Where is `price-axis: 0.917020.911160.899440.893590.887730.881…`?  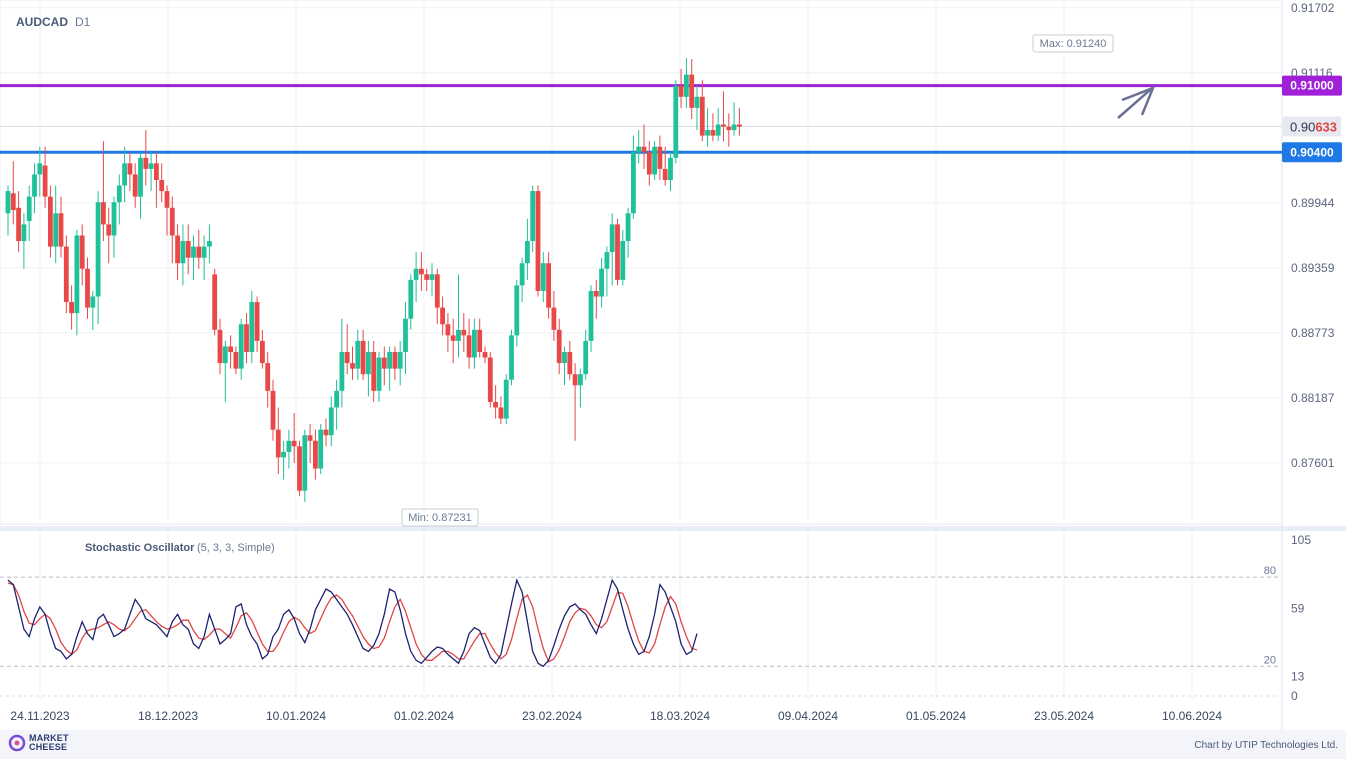
price-axis: 0.917020.911160.899440.893590.887730.881… is located at coordinates (1312, 235).